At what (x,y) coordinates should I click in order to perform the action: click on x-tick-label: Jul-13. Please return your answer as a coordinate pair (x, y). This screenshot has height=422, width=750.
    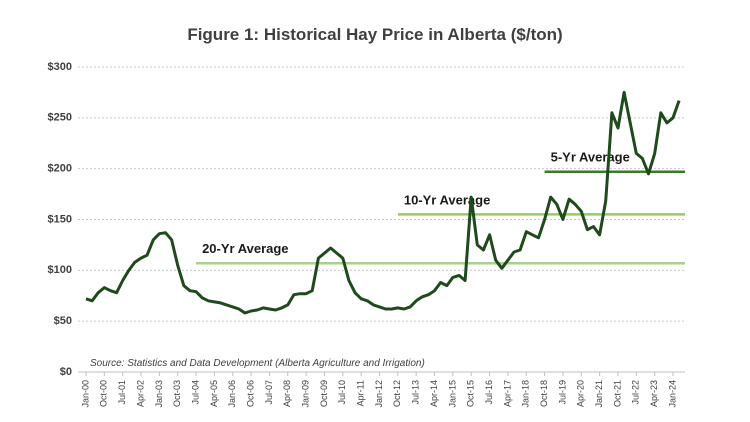
    Looking at the image, I should click on (416, 392).